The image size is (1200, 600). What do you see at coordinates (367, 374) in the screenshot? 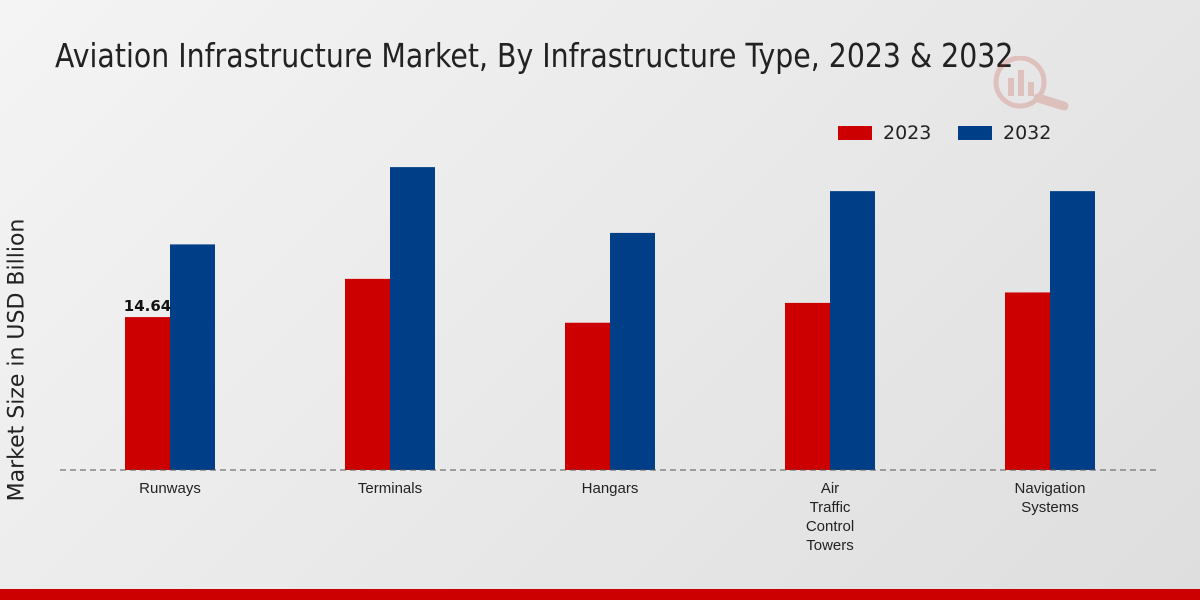
I see `bar-2023-terminals` at bounding box center [367, 374].